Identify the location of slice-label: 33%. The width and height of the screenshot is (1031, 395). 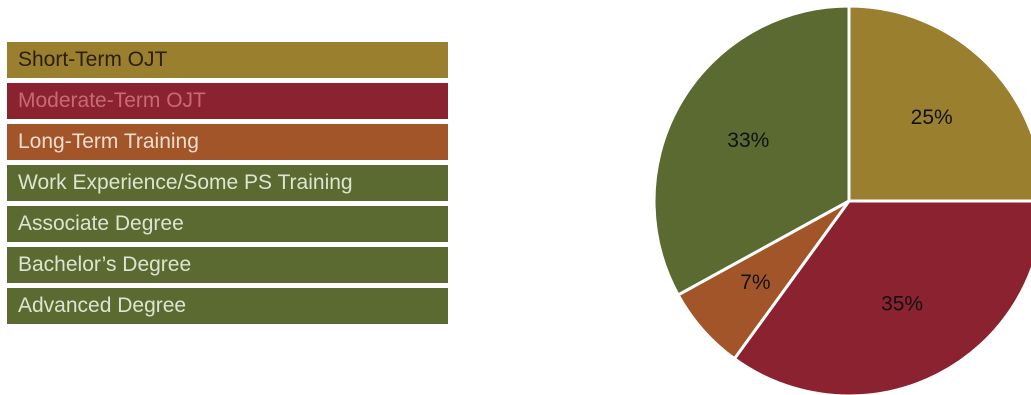
(748, 140).